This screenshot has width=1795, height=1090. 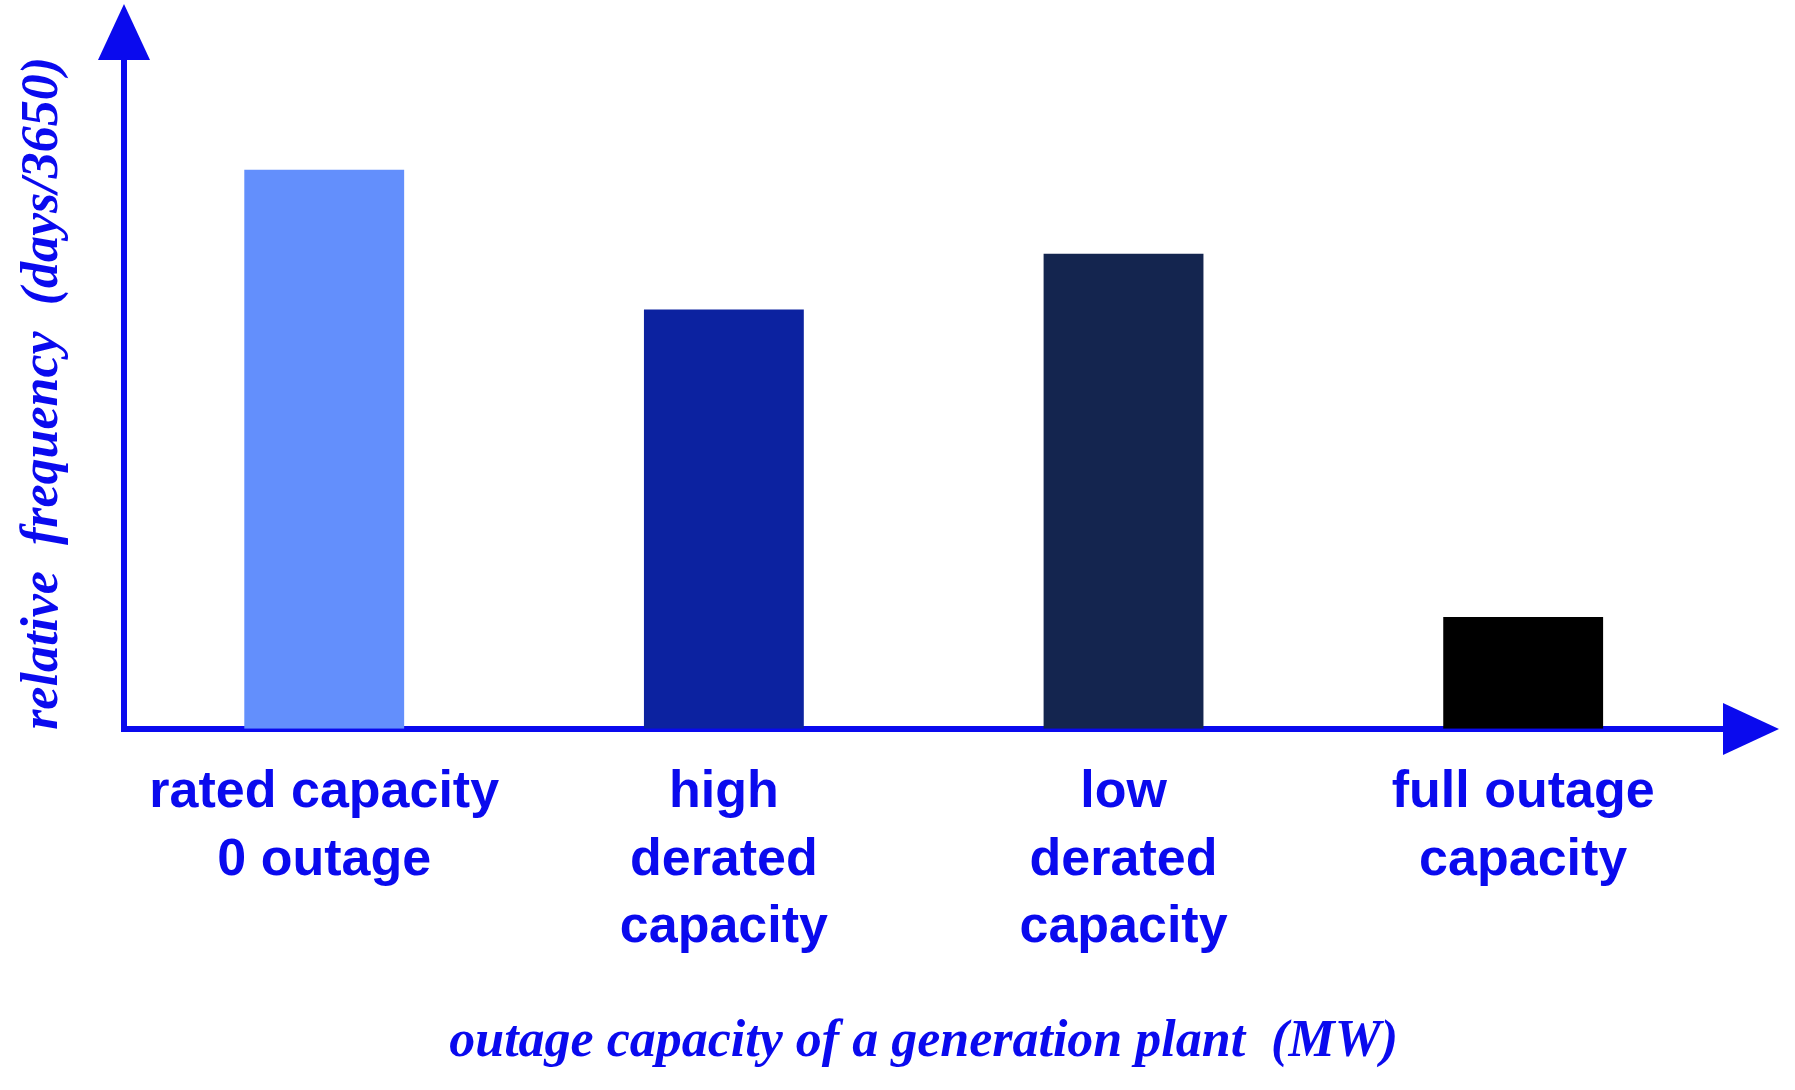 I want to click on x-axis-title: outage capacity of a generation plant (MW), so click(x=924, y=1039).